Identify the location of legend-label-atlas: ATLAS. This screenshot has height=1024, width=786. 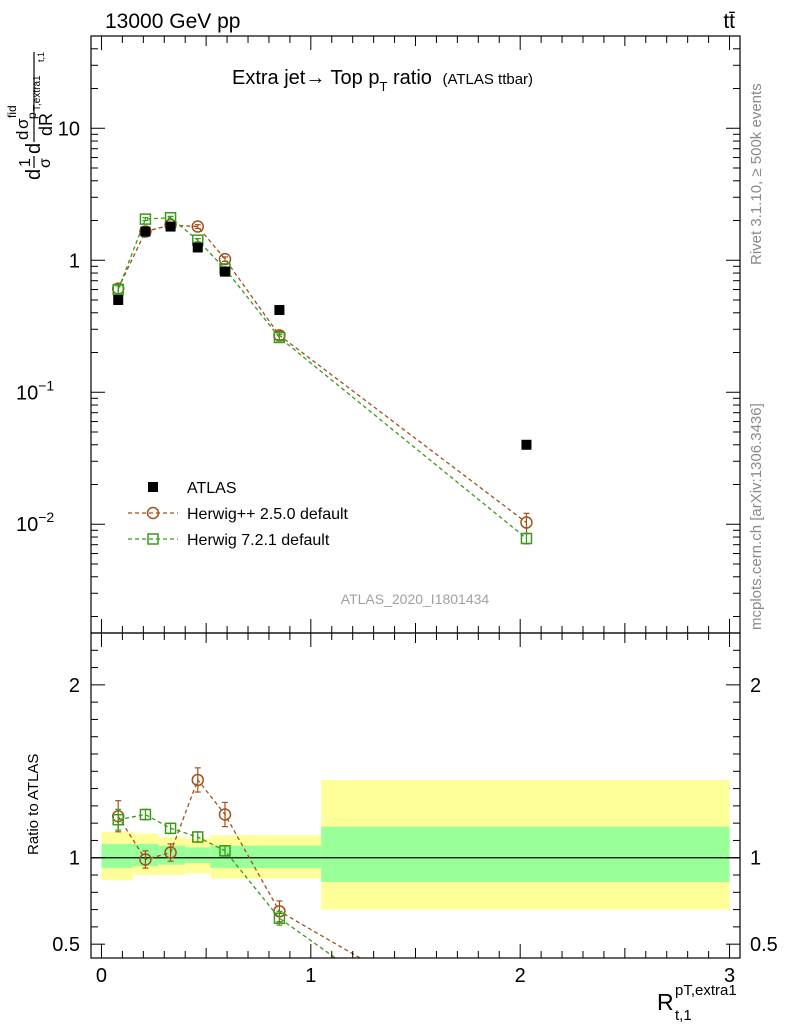
(212, 488).